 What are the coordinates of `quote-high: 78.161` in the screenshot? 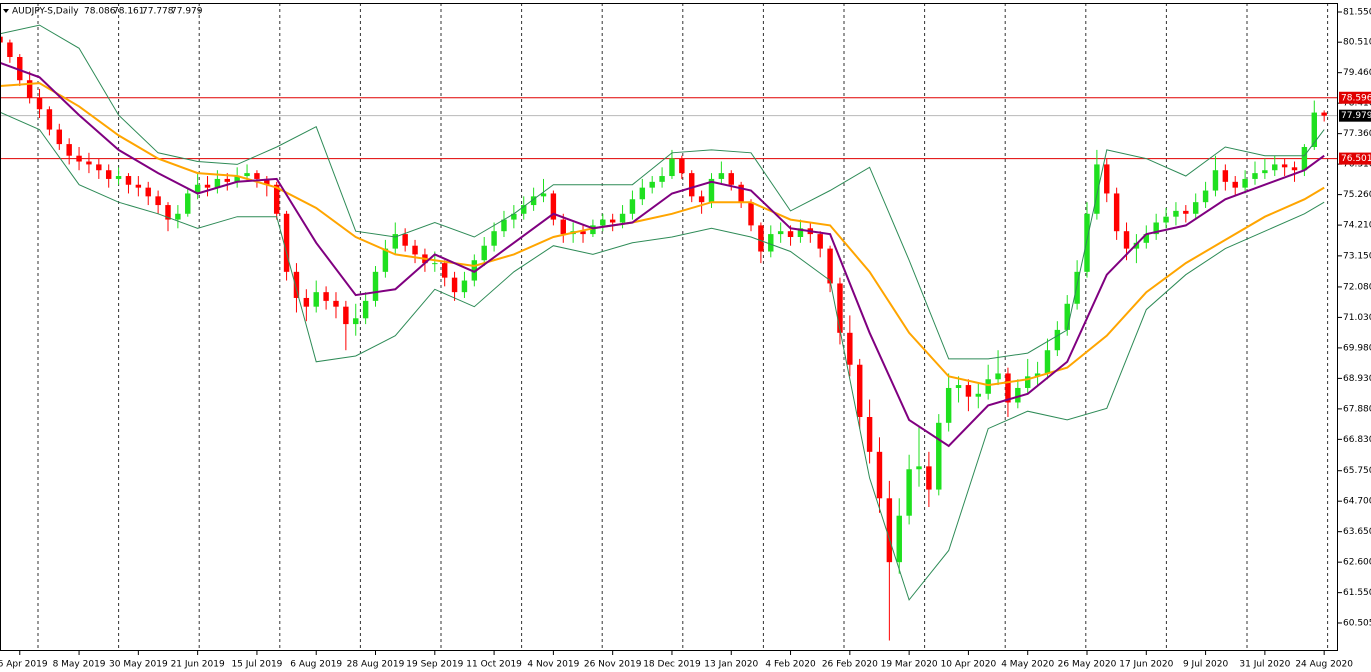 It's located at (129, 12).